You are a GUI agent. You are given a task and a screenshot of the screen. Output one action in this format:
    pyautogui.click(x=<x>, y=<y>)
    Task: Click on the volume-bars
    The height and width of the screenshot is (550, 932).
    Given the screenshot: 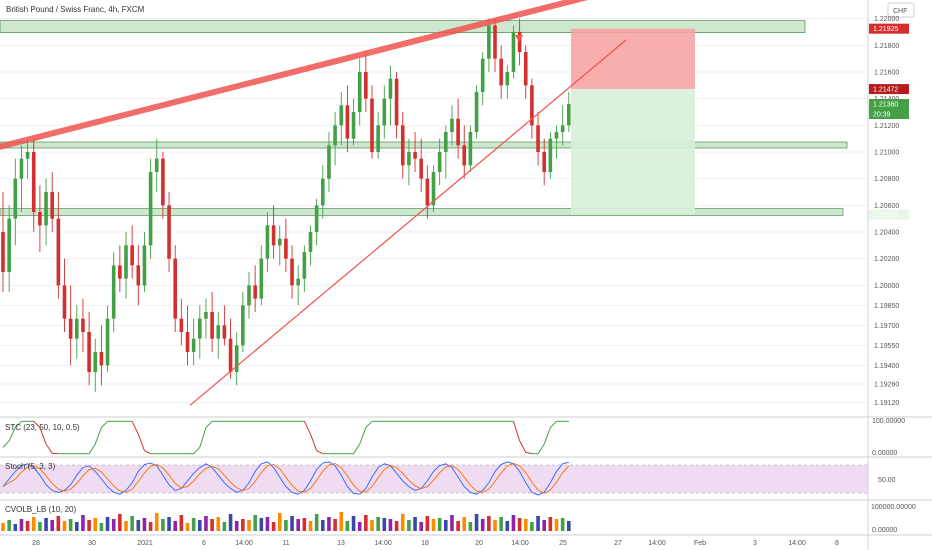 What is the action you would take?
    pyautogui.click(x=286, y=521)
    